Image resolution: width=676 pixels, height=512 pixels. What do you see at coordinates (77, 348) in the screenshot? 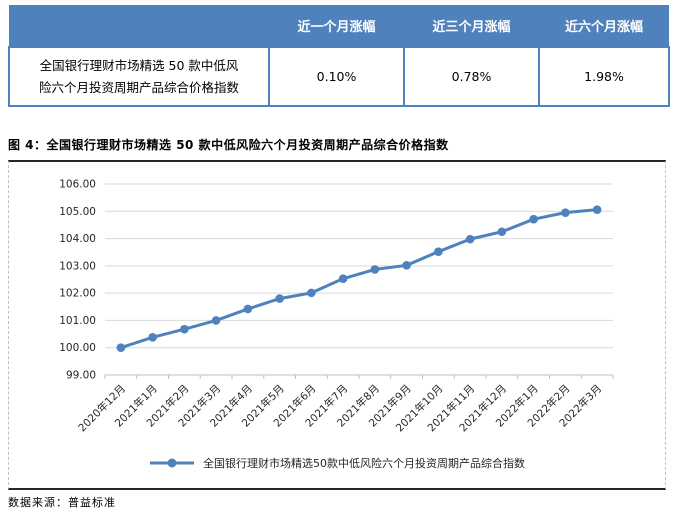
I see `y-axis-tick-label: 100.00` at bounding box center [77, 348].